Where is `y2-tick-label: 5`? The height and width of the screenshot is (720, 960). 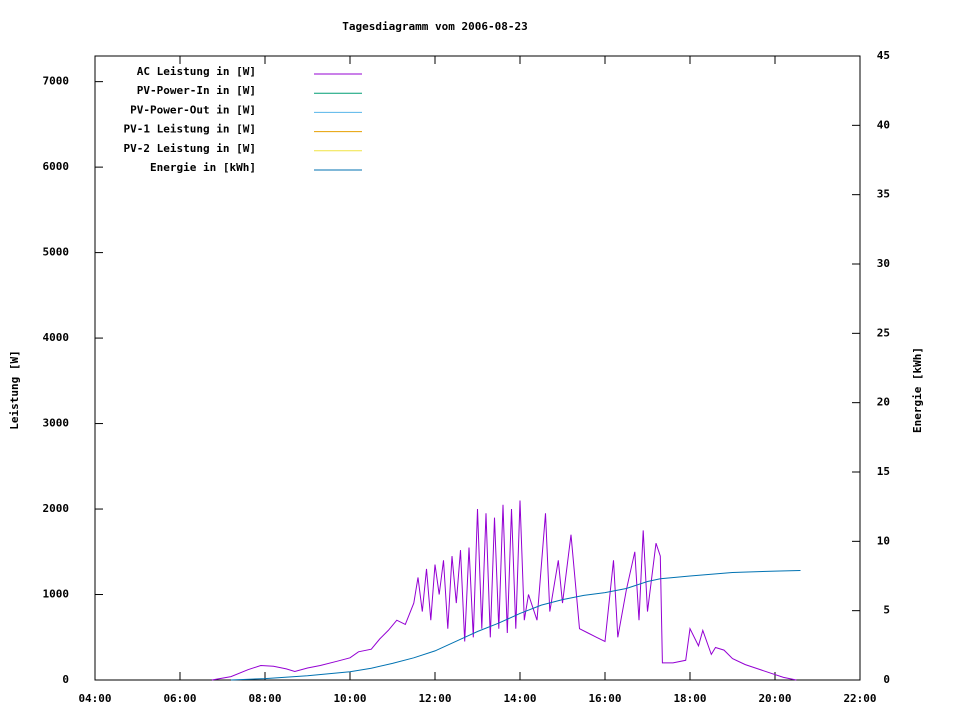 y2-tick-label: 5 is located at coordinates (886, 610).